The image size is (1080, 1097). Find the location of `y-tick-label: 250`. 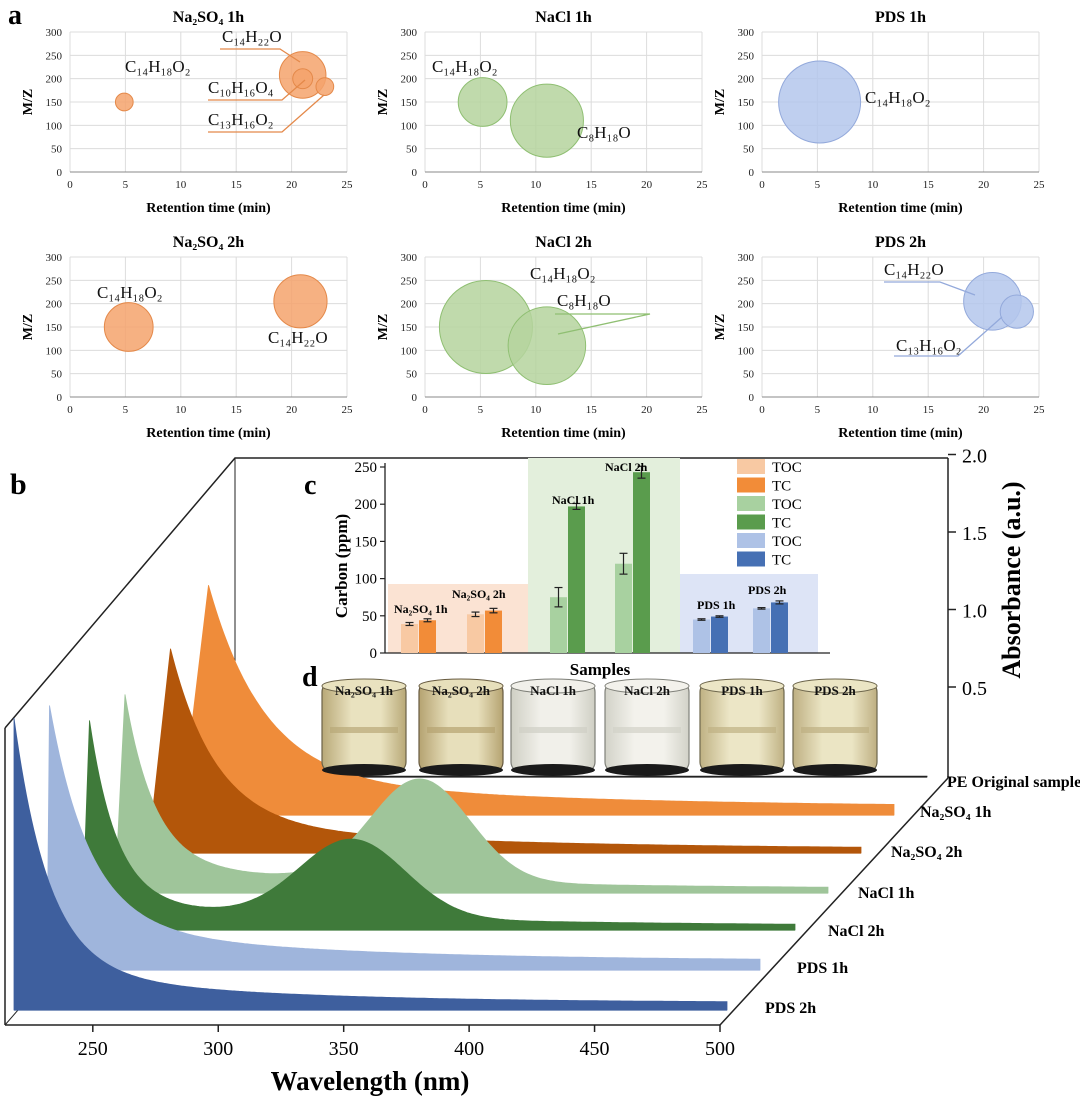

y-tick-label: 250 is located at coordinates (366, 468).